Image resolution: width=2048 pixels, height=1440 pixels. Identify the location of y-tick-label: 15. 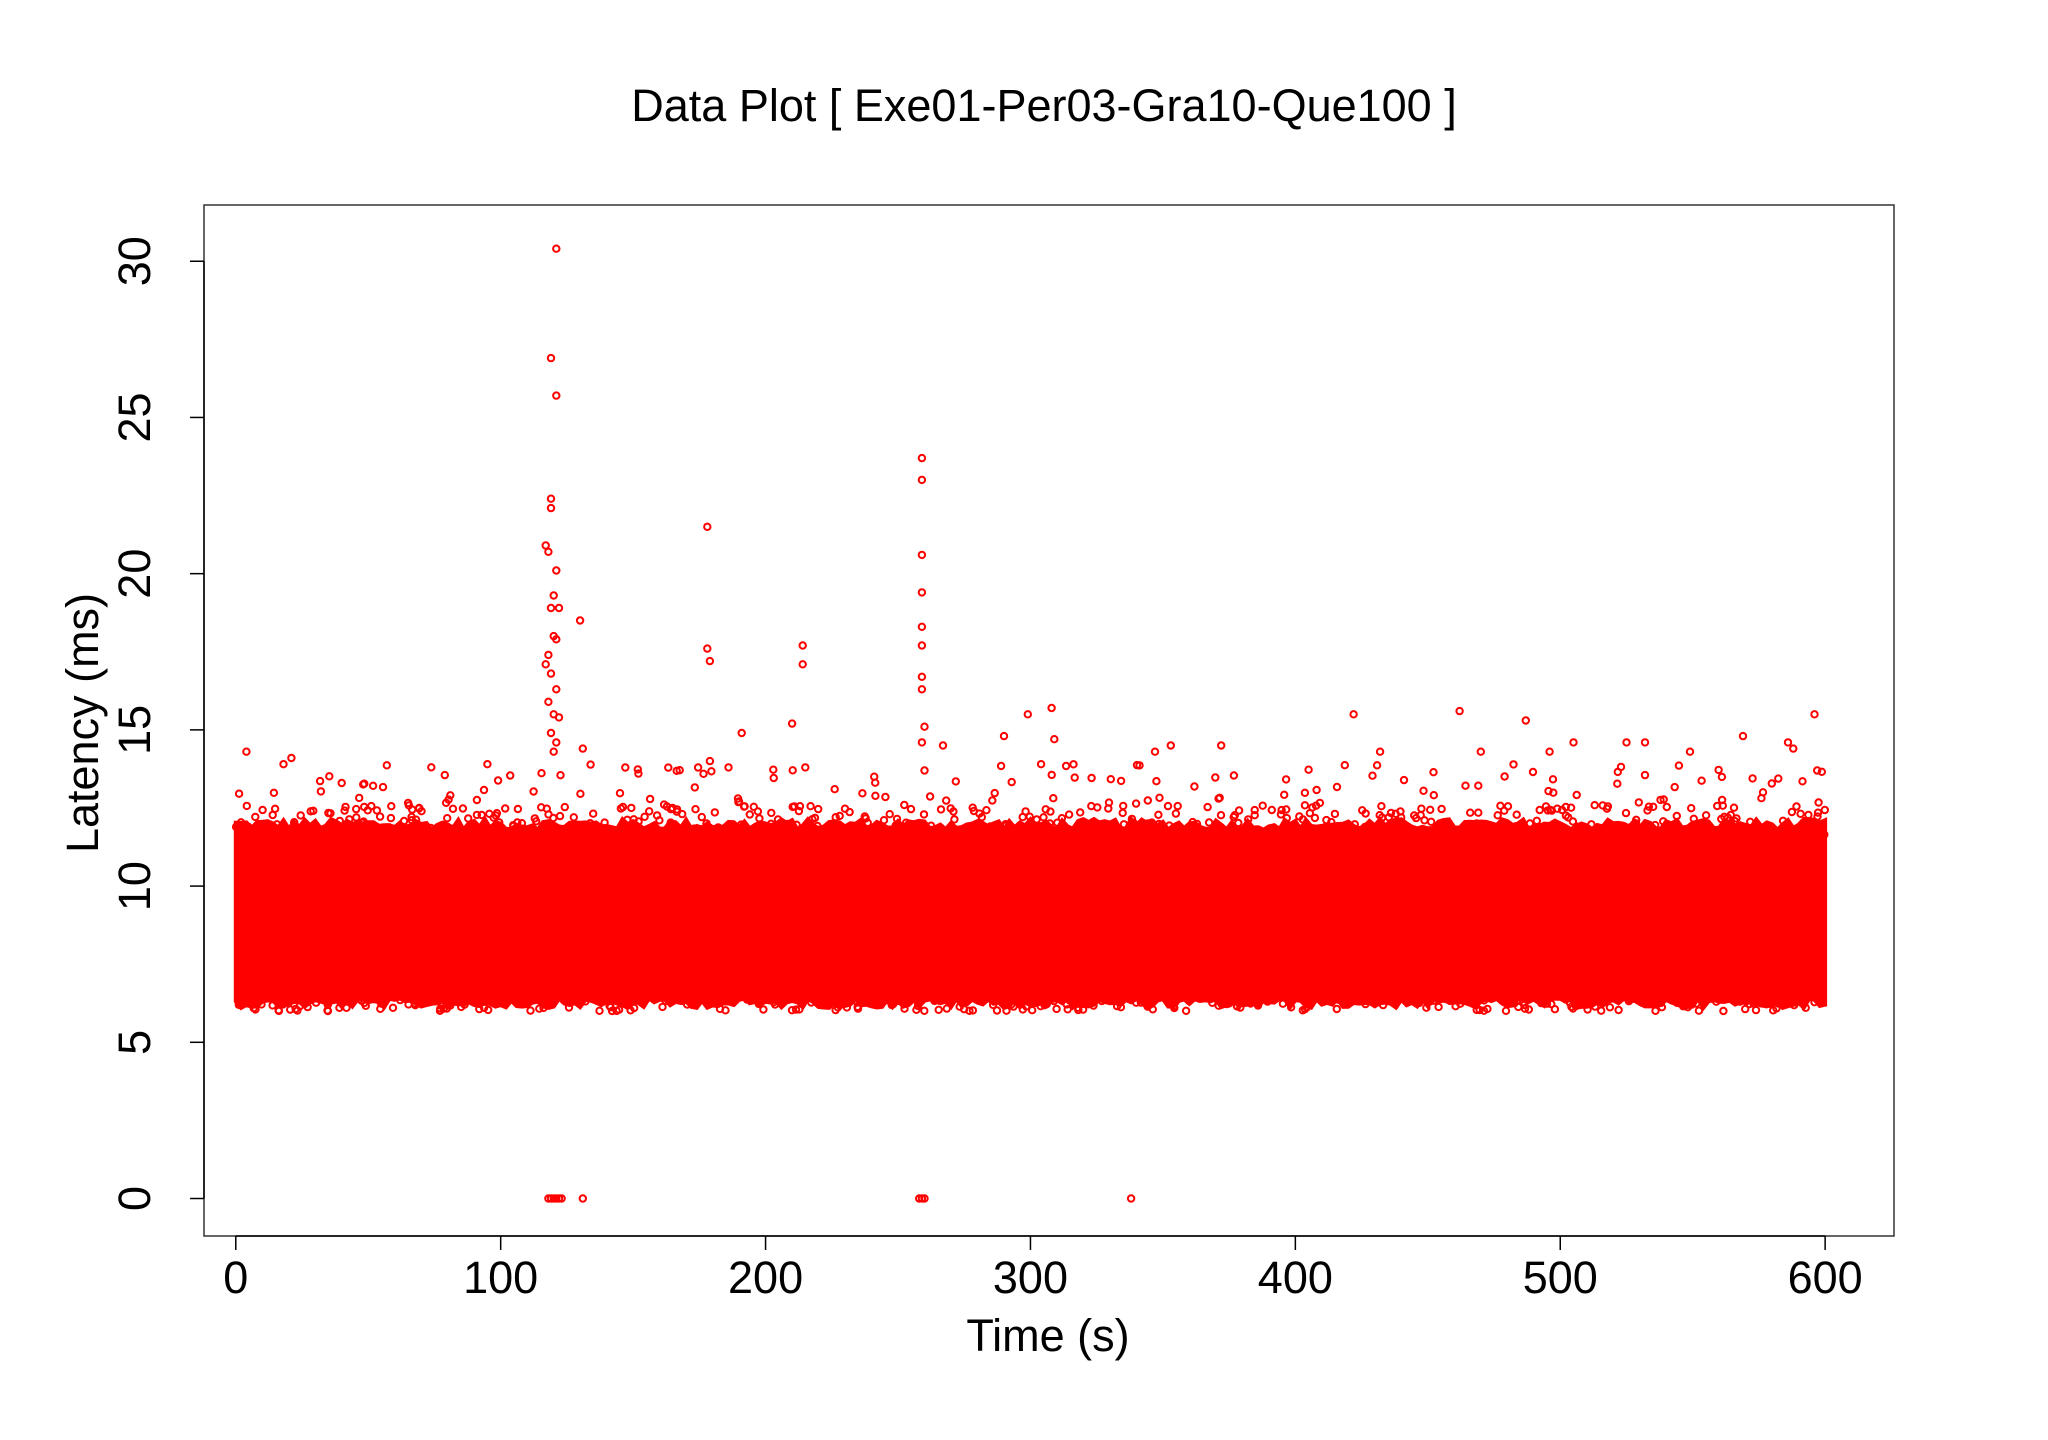
(134, 730).